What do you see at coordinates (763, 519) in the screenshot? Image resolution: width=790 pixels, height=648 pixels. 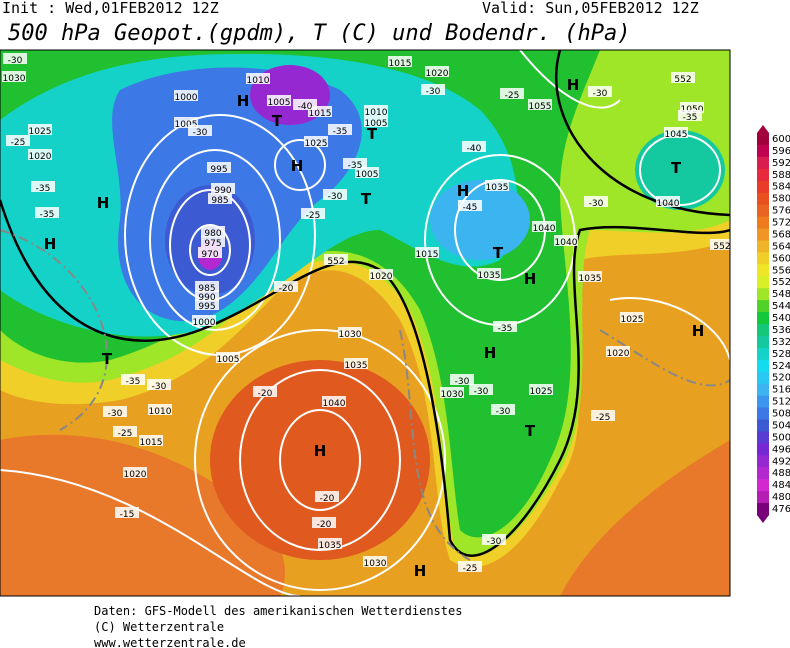 I see `colorbar-cap` at bounding box center [763, 519].